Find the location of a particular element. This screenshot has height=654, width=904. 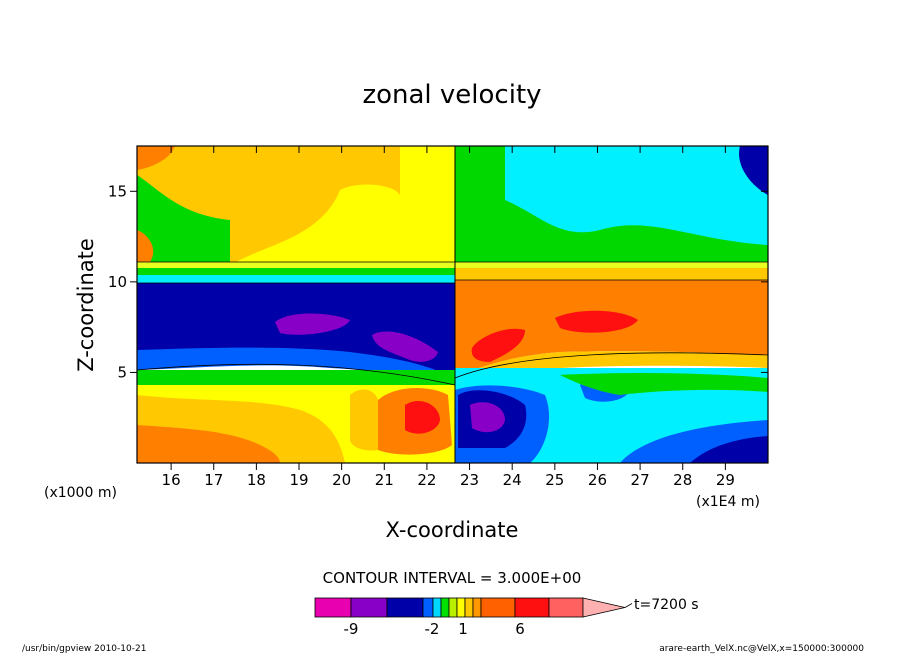

right-amber-edge is located at coordinates (611, 370).